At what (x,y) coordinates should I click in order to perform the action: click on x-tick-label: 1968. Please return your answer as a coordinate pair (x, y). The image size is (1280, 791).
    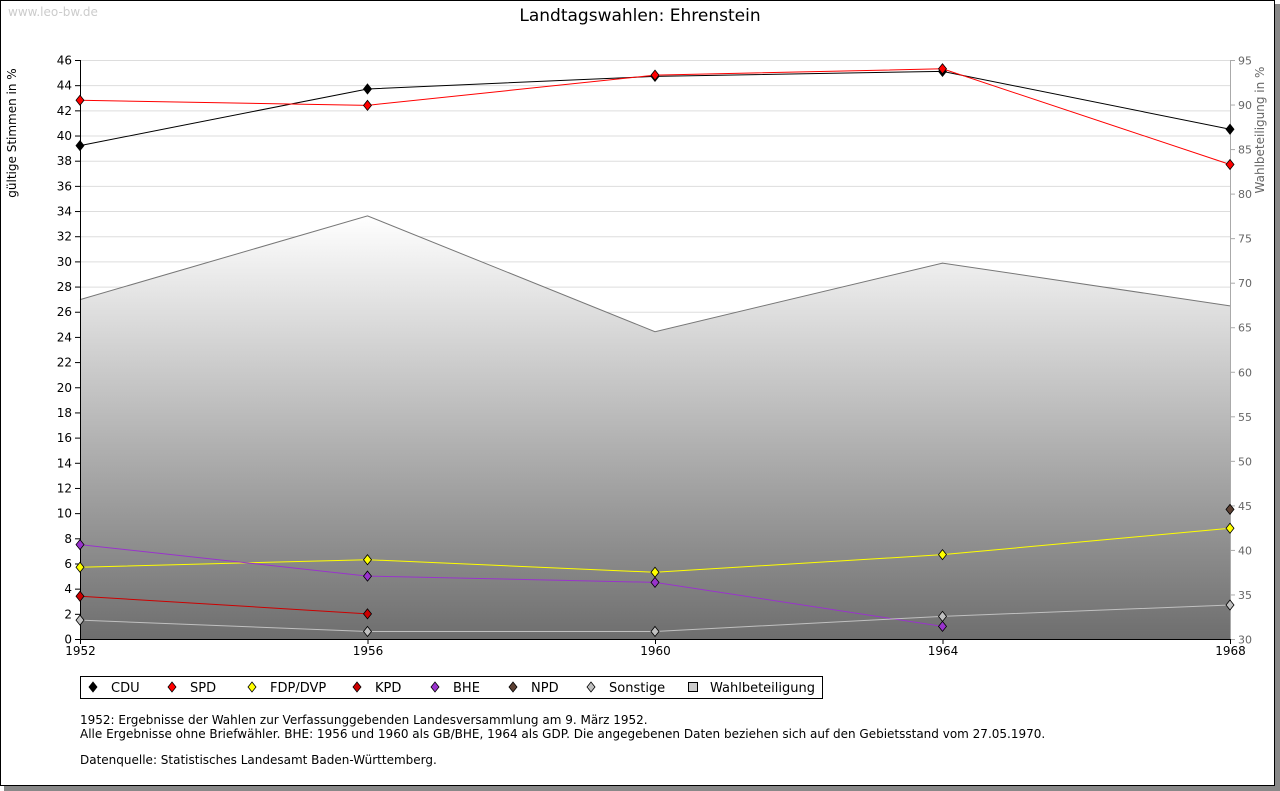
    Looking at the image, I should click on (1230, 651).